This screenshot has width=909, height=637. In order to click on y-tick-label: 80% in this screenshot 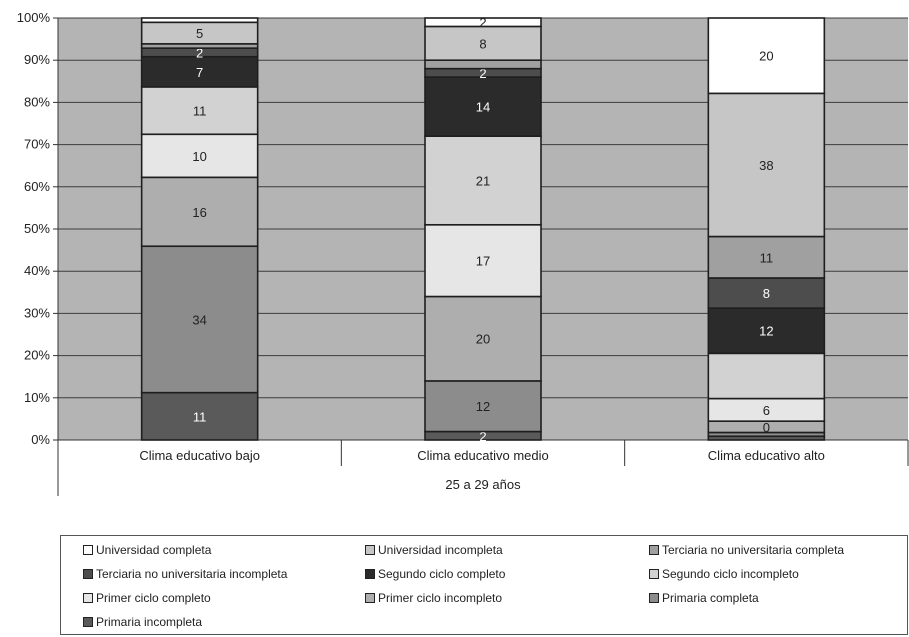, I will do `click(37, 101)`.